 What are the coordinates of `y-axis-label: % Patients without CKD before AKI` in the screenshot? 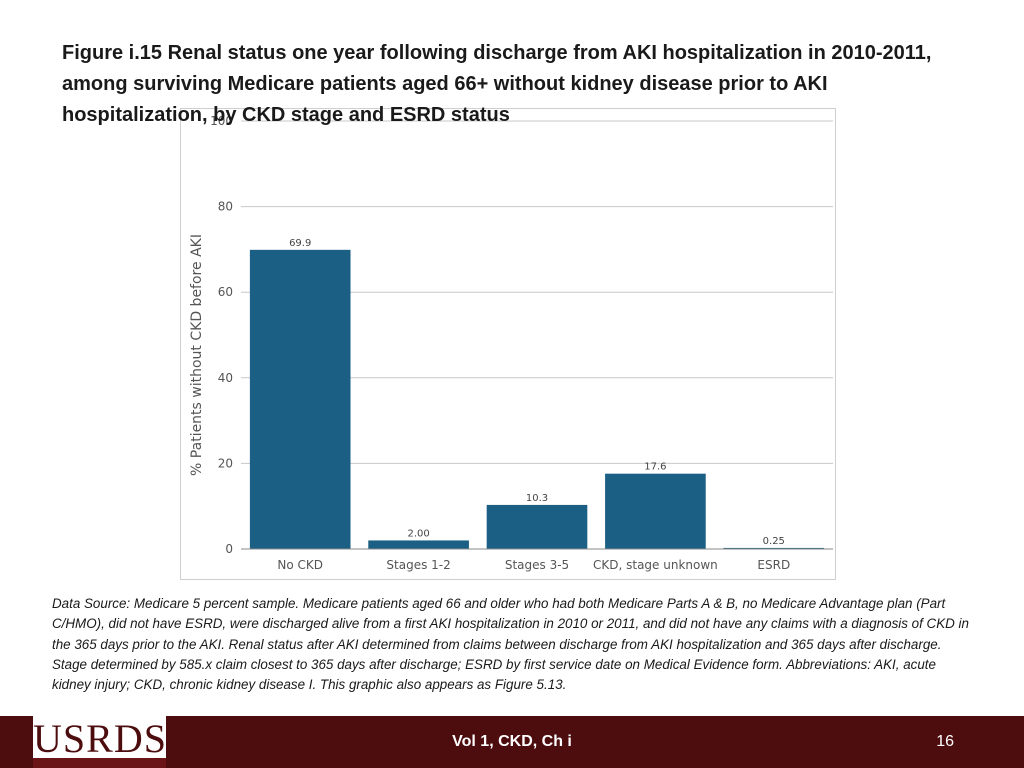 It's located at (197, 355).